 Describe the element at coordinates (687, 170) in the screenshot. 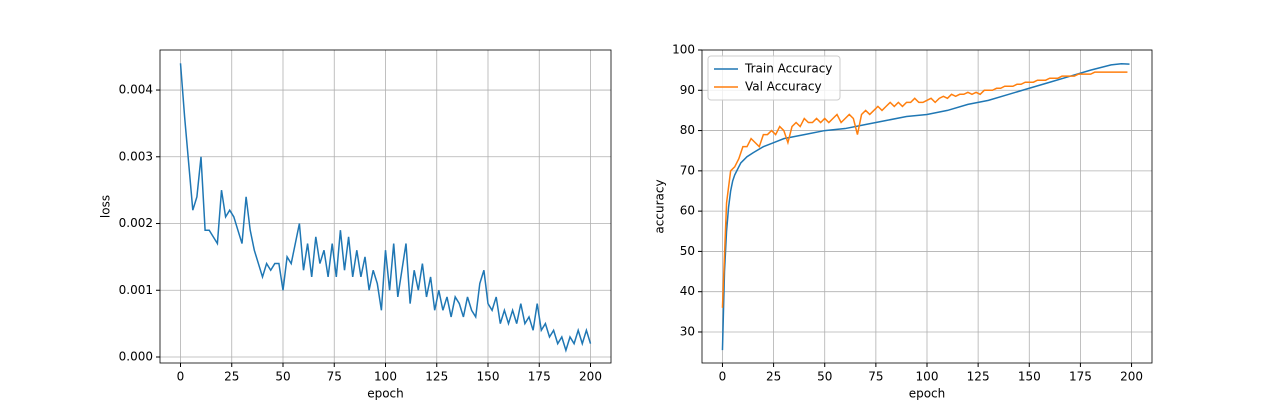

I see `y-tick-label: 70` at that location.